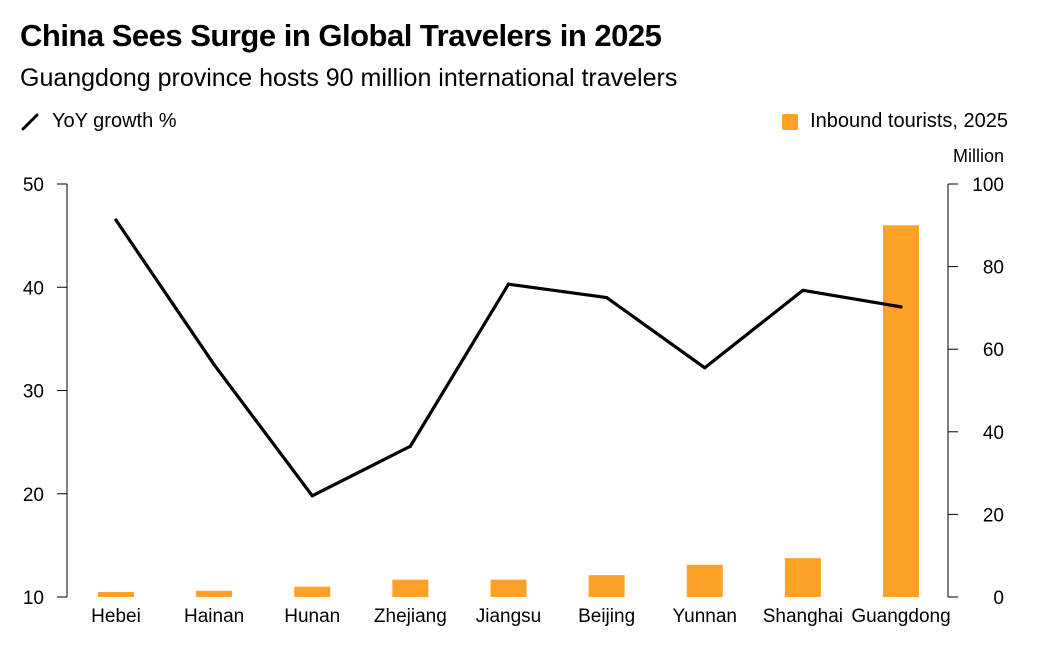 The height and width of the screenshot is (654, 1042). What do you see at coordinates (607, 297) in the screenshot?
I see `line-point-beijing` at bounding box center [607, 297].